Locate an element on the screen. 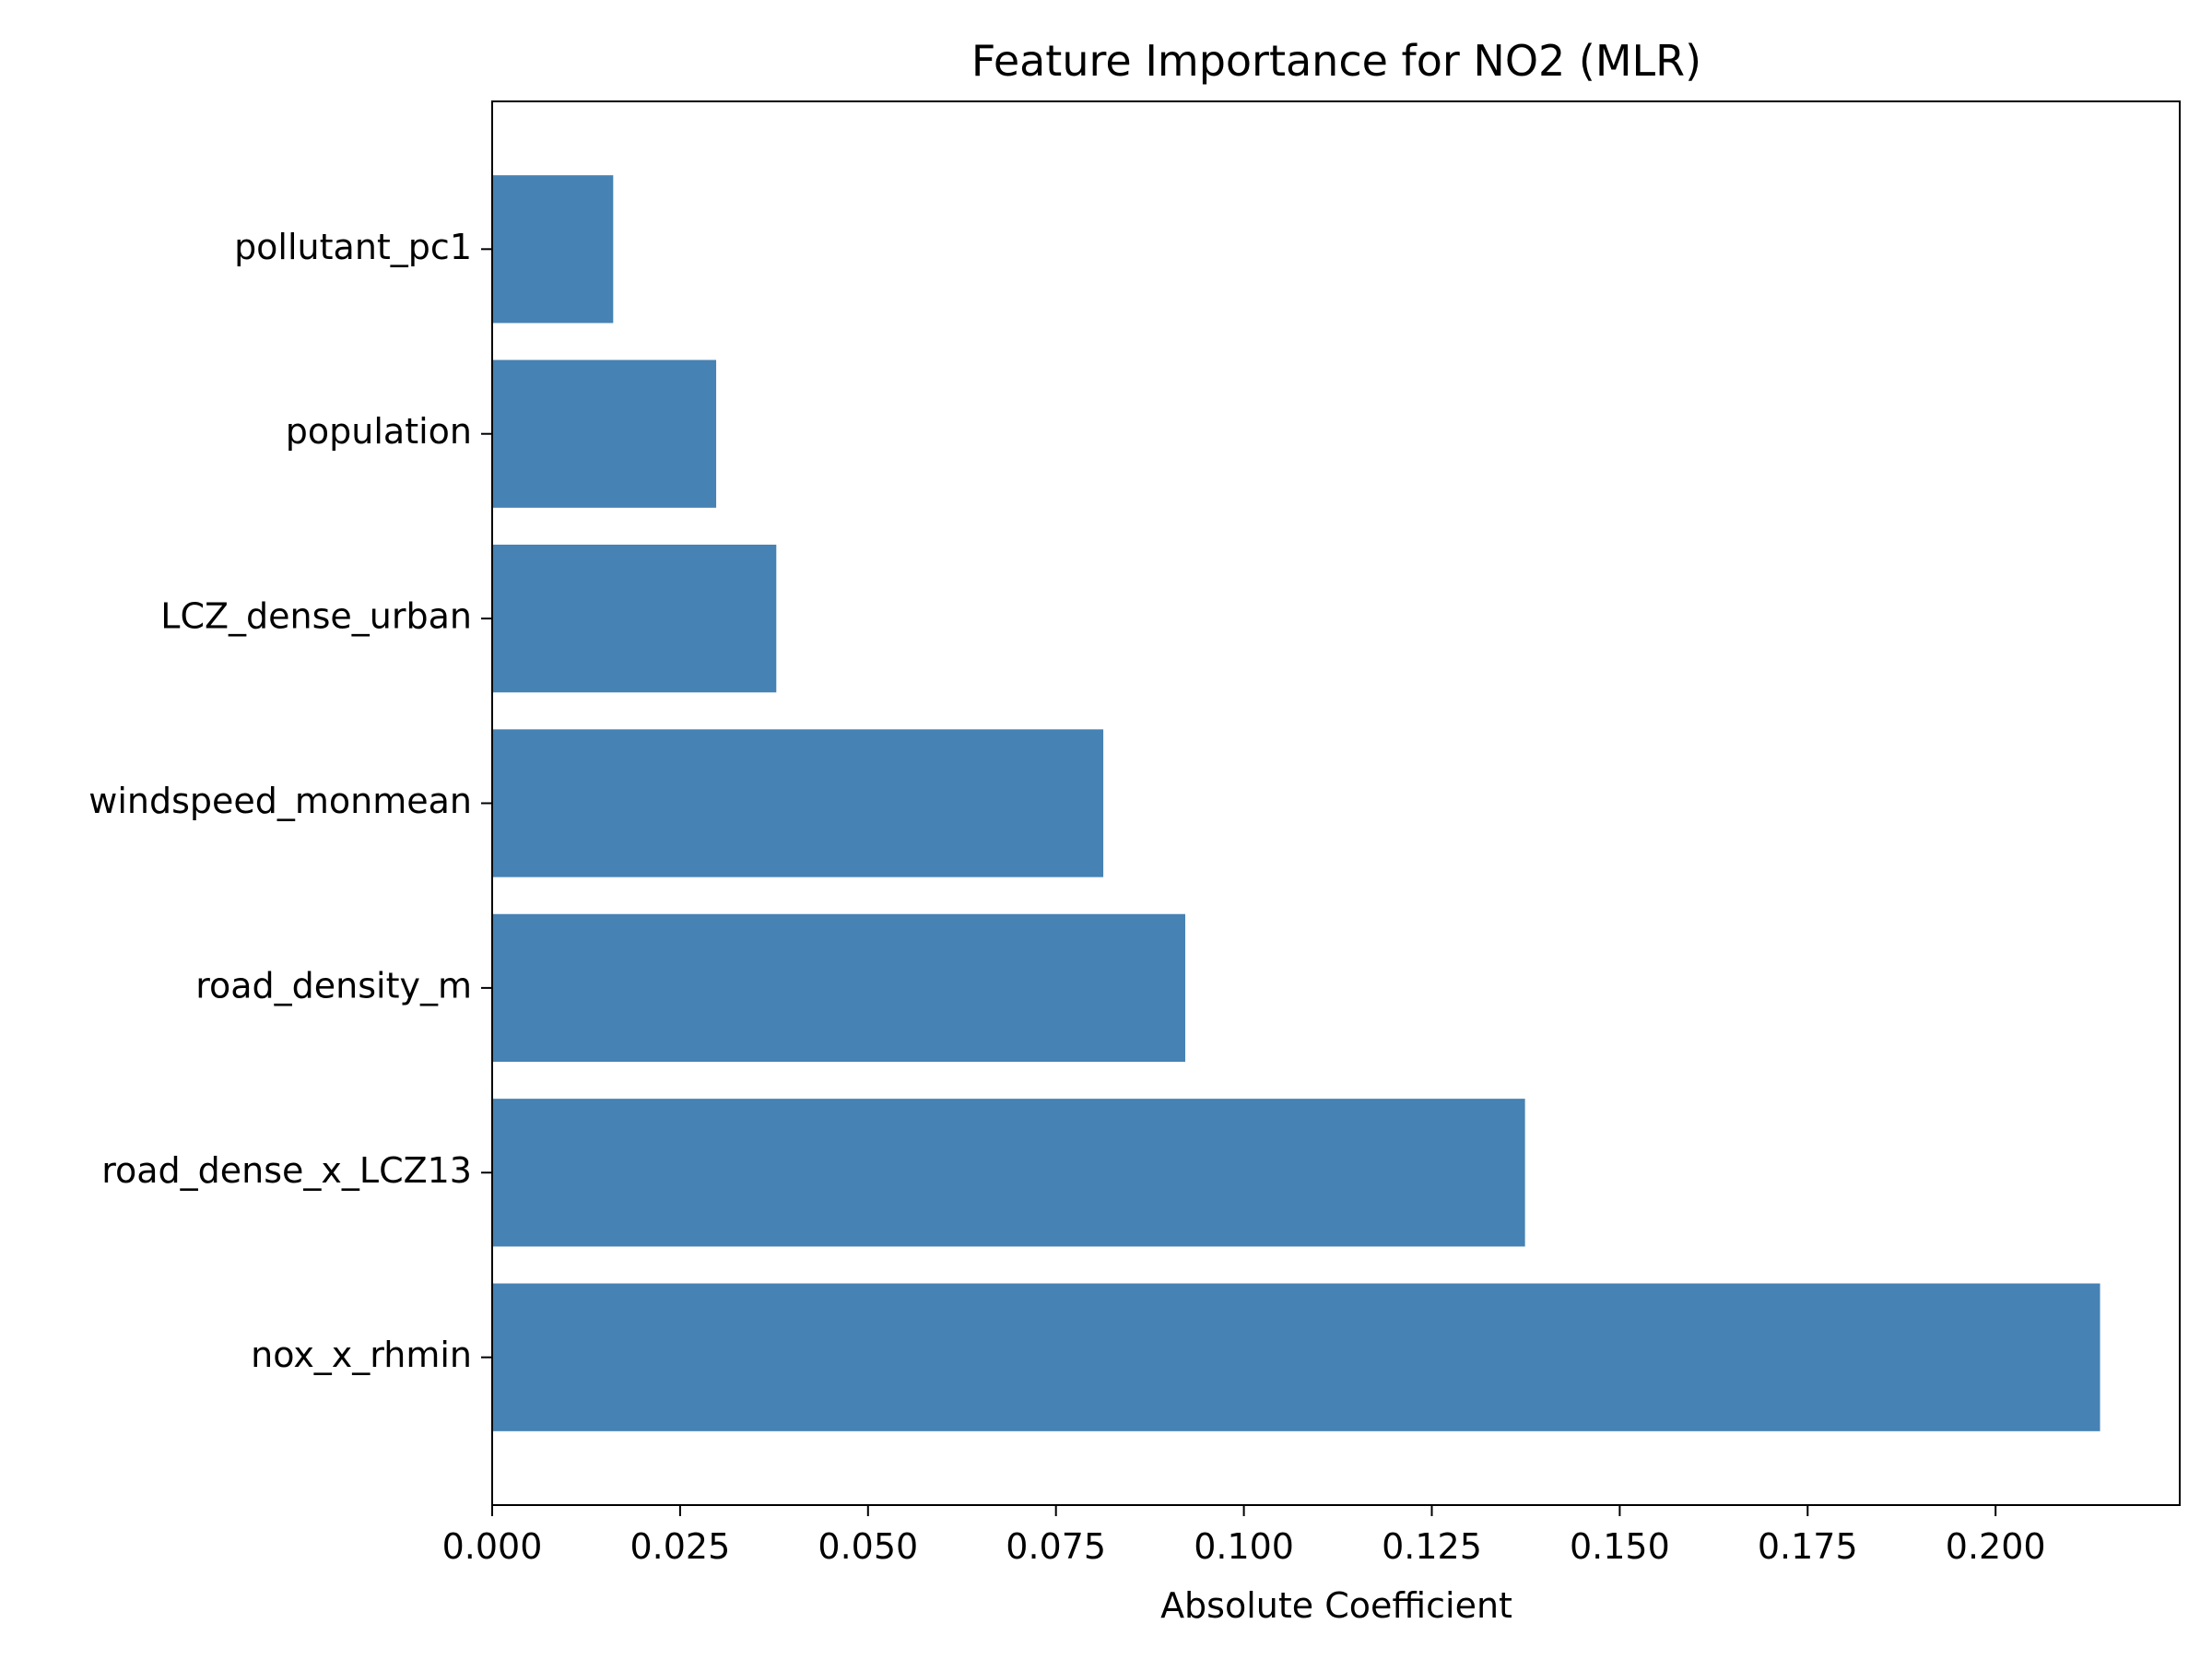  x-tick-label: 0.000 is located at coordinates (492, 1546).